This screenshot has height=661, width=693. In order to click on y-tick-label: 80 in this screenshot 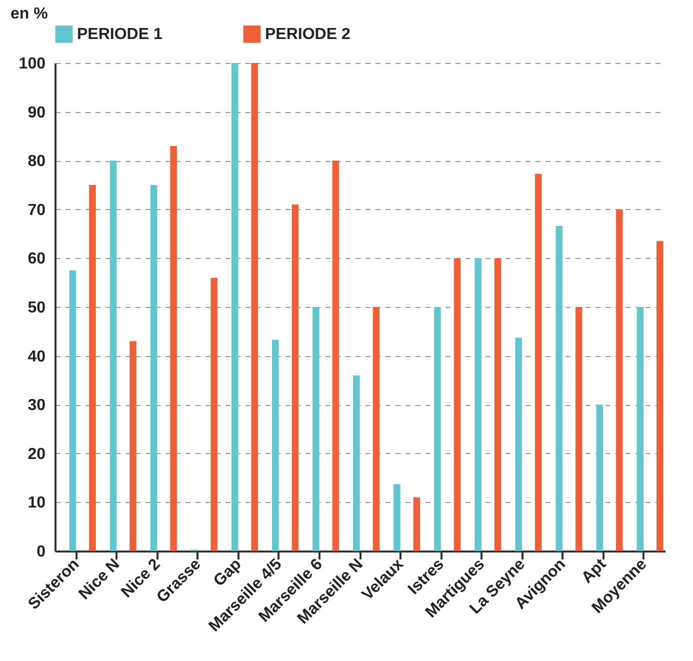, I will do `click(37, 161)`.